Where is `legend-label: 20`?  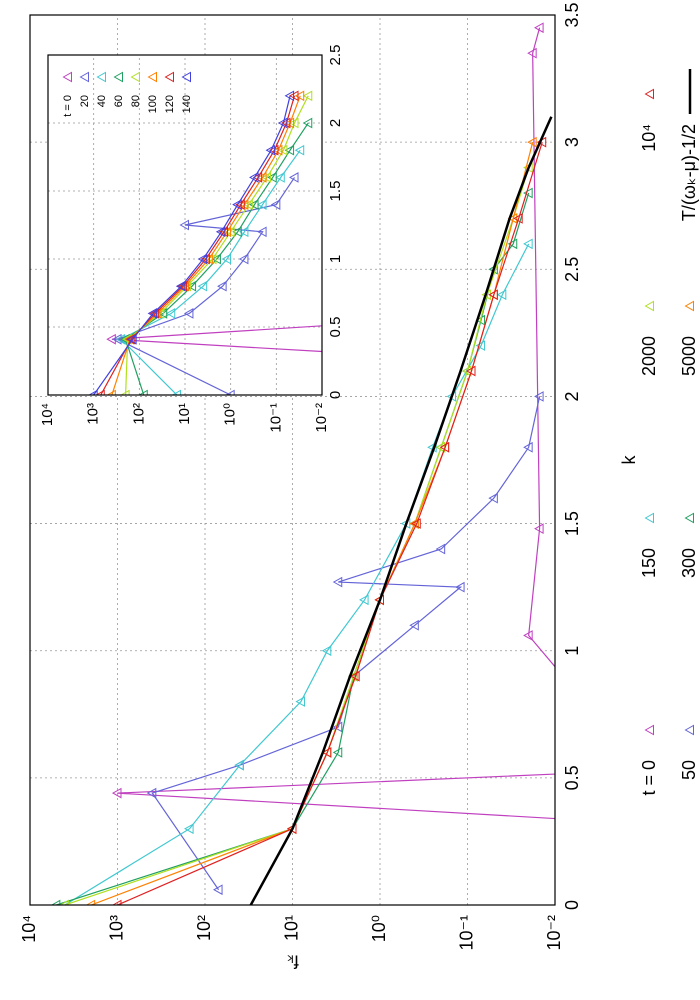 legend-label: 20 is located at coordinates (85, 101).